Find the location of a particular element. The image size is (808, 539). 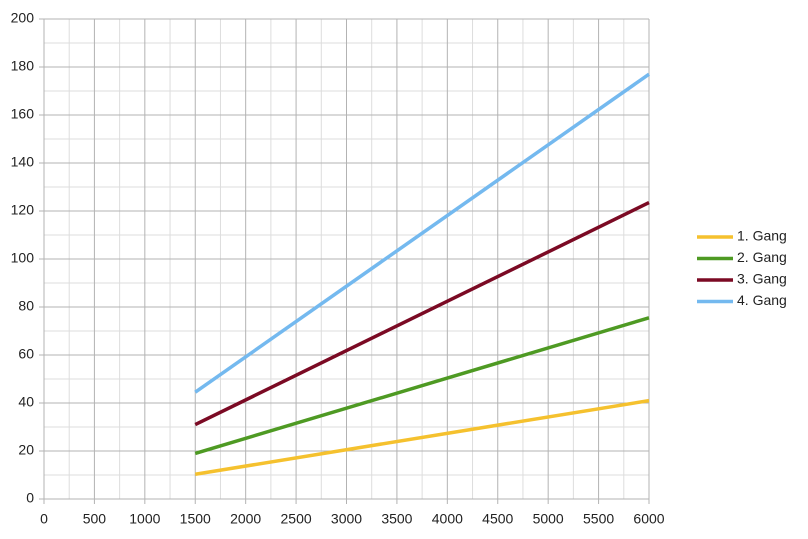

legend-label: 1. Gang is located at coordinates (762, 236).